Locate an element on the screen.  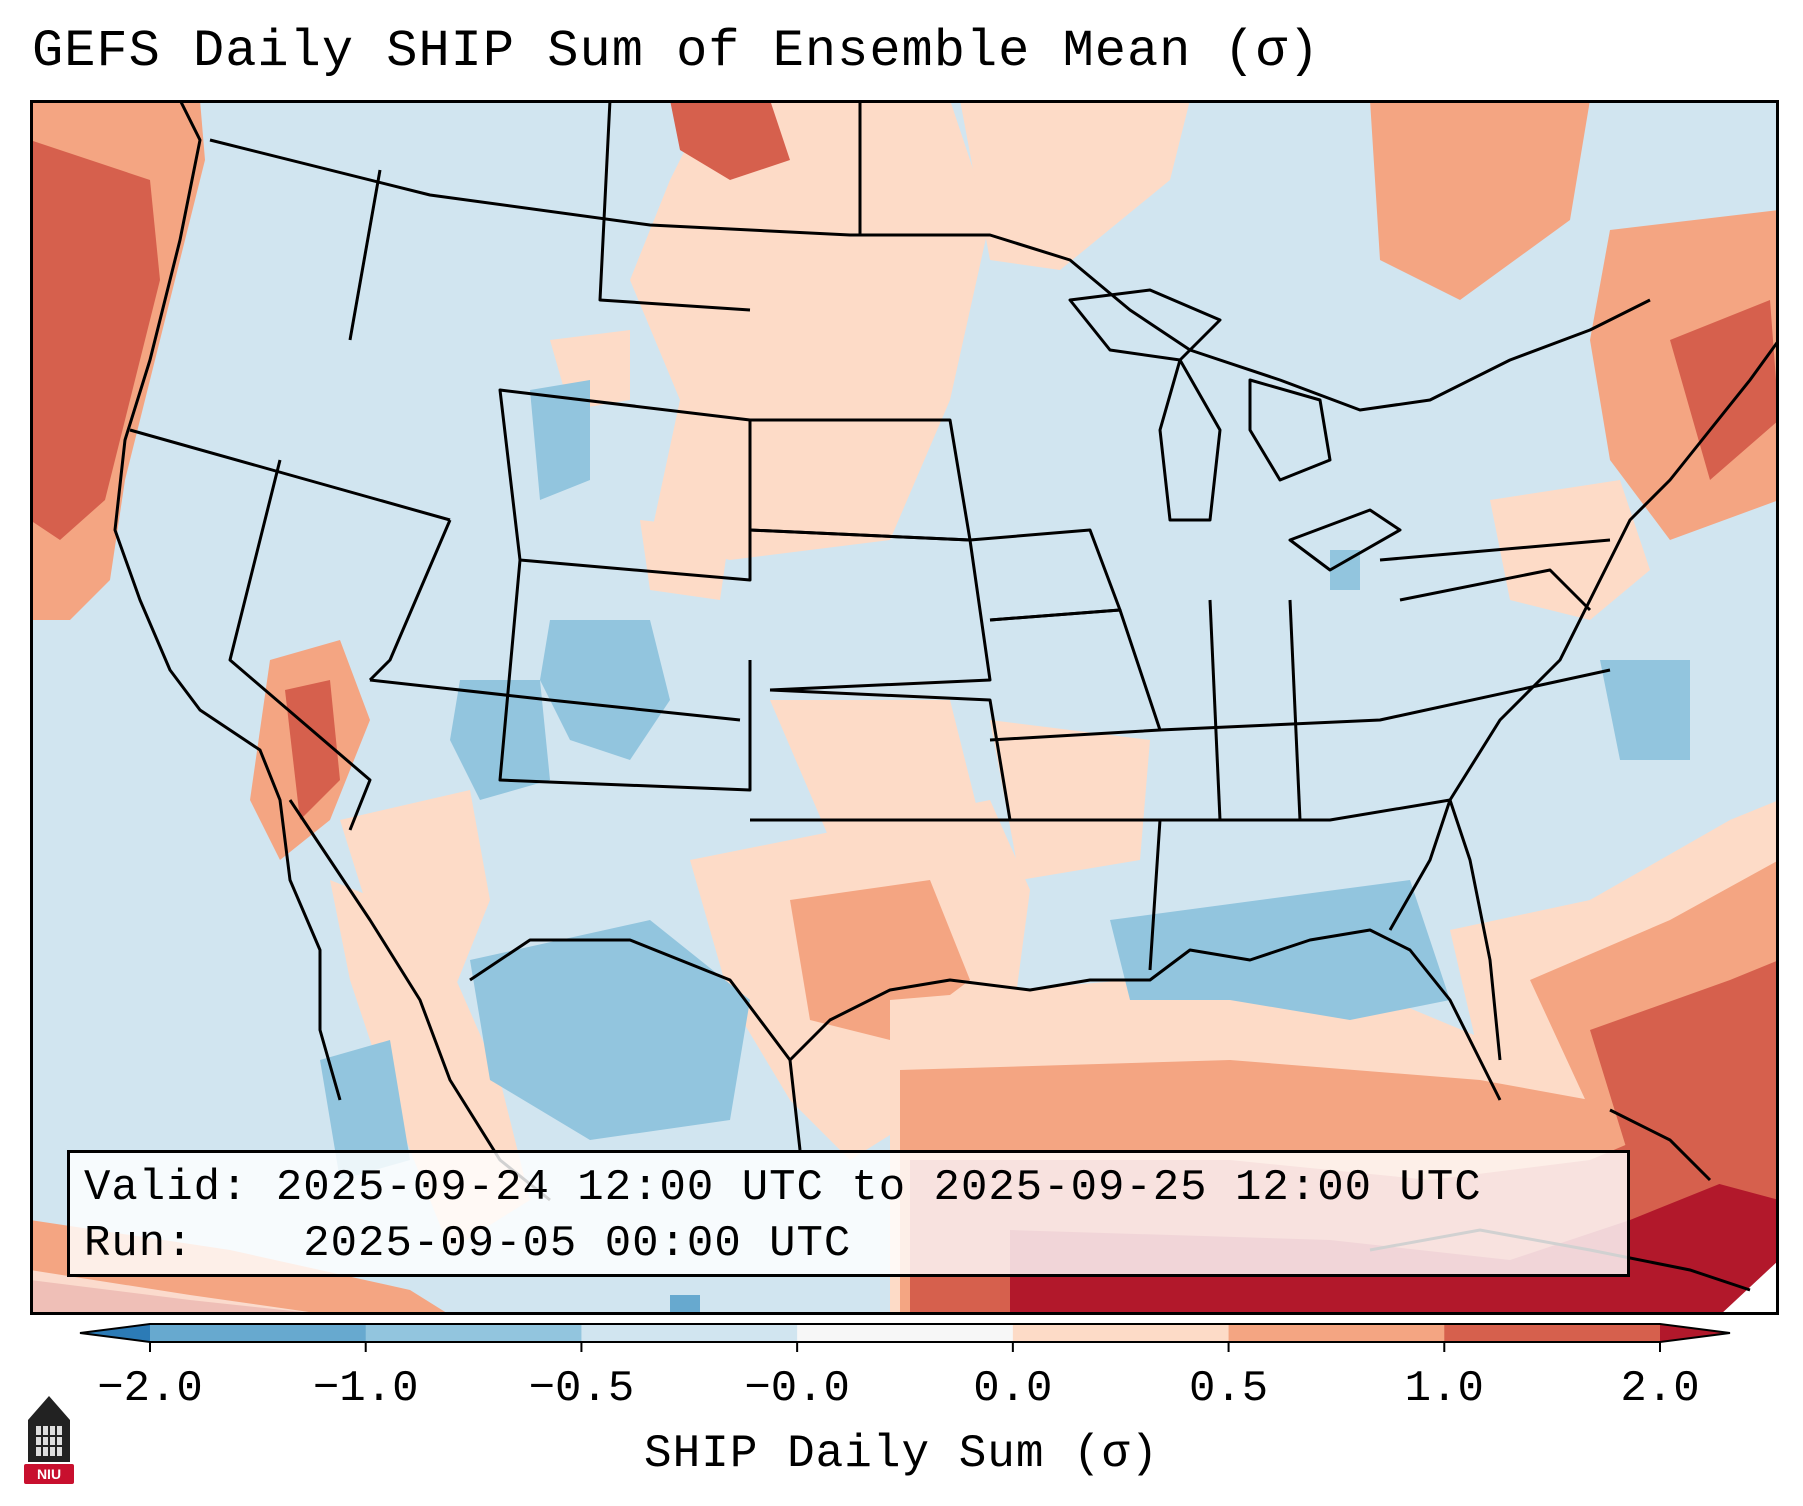
colorbar-tick-label: 1.0 is located at coordinates (1444, 1389).